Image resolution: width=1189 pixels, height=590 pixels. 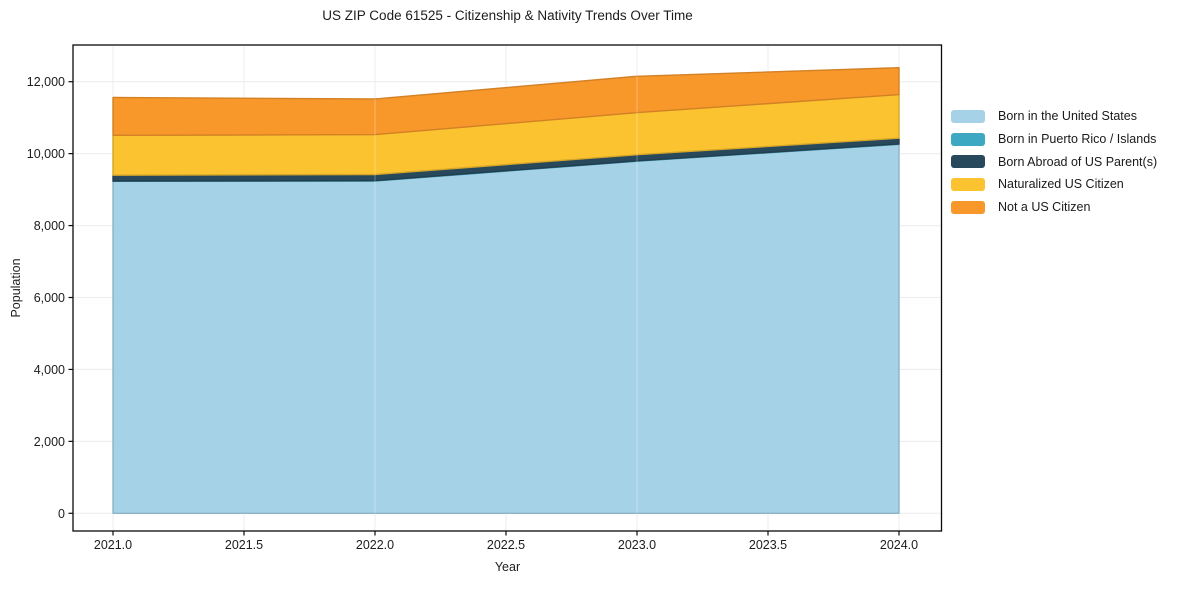 I want to click on y-tick-label: 0, so click(x=61, y=514).